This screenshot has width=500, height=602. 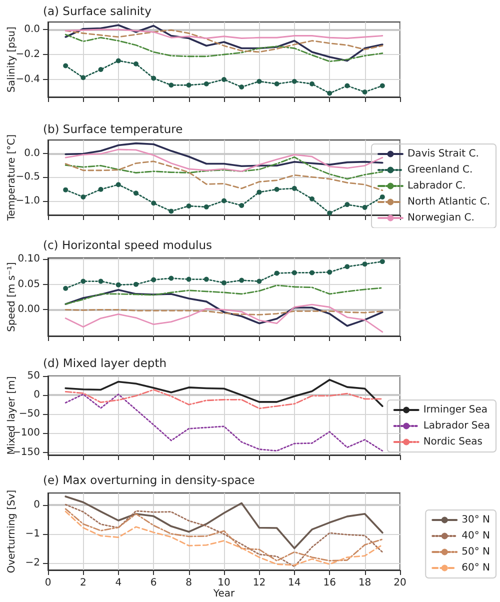 What do you see at coordinates (29, 259) in the screenshot?
I see `y-tick-label: 0.10` at bounding box center [29, 259].